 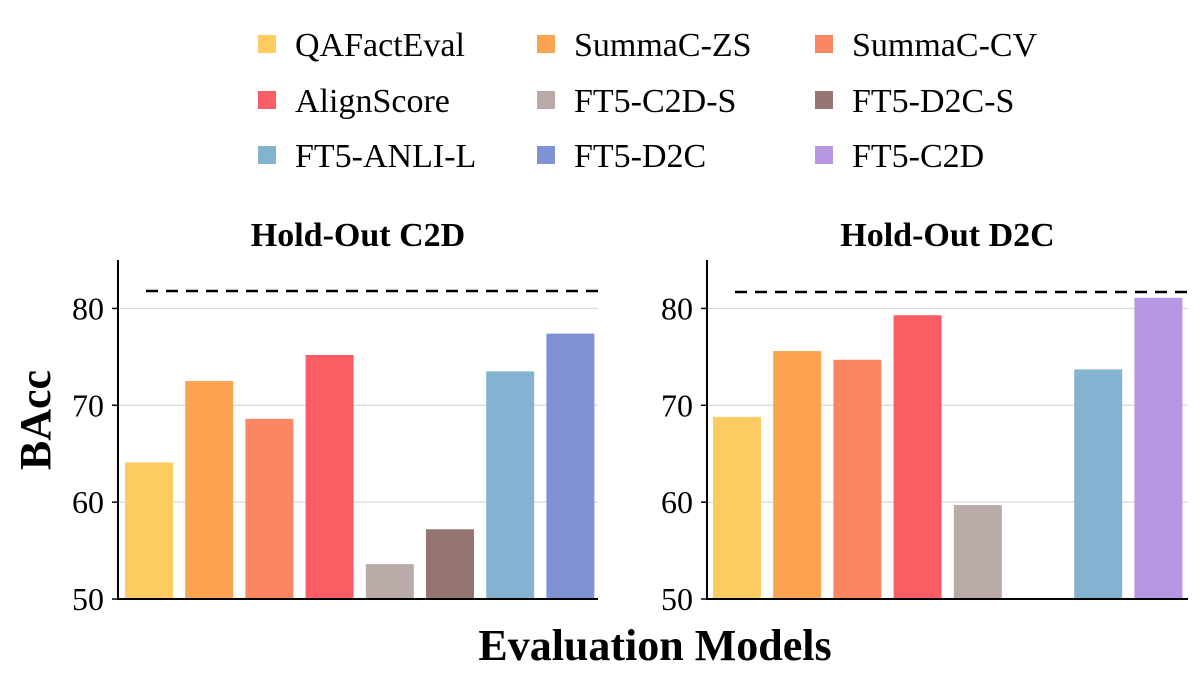 What do you see at coordinates (654, 645) in the screenshot?
I see `x-axis-title: Evaluation Models` at bounding box center [654, 645].